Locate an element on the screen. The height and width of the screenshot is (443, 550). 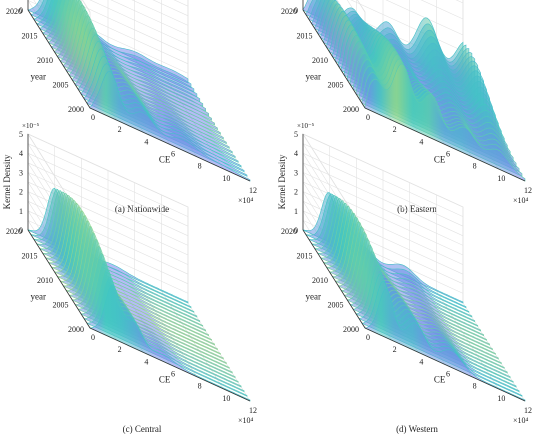
panel-caption: (c) Central is located at coordinates (142, 429).